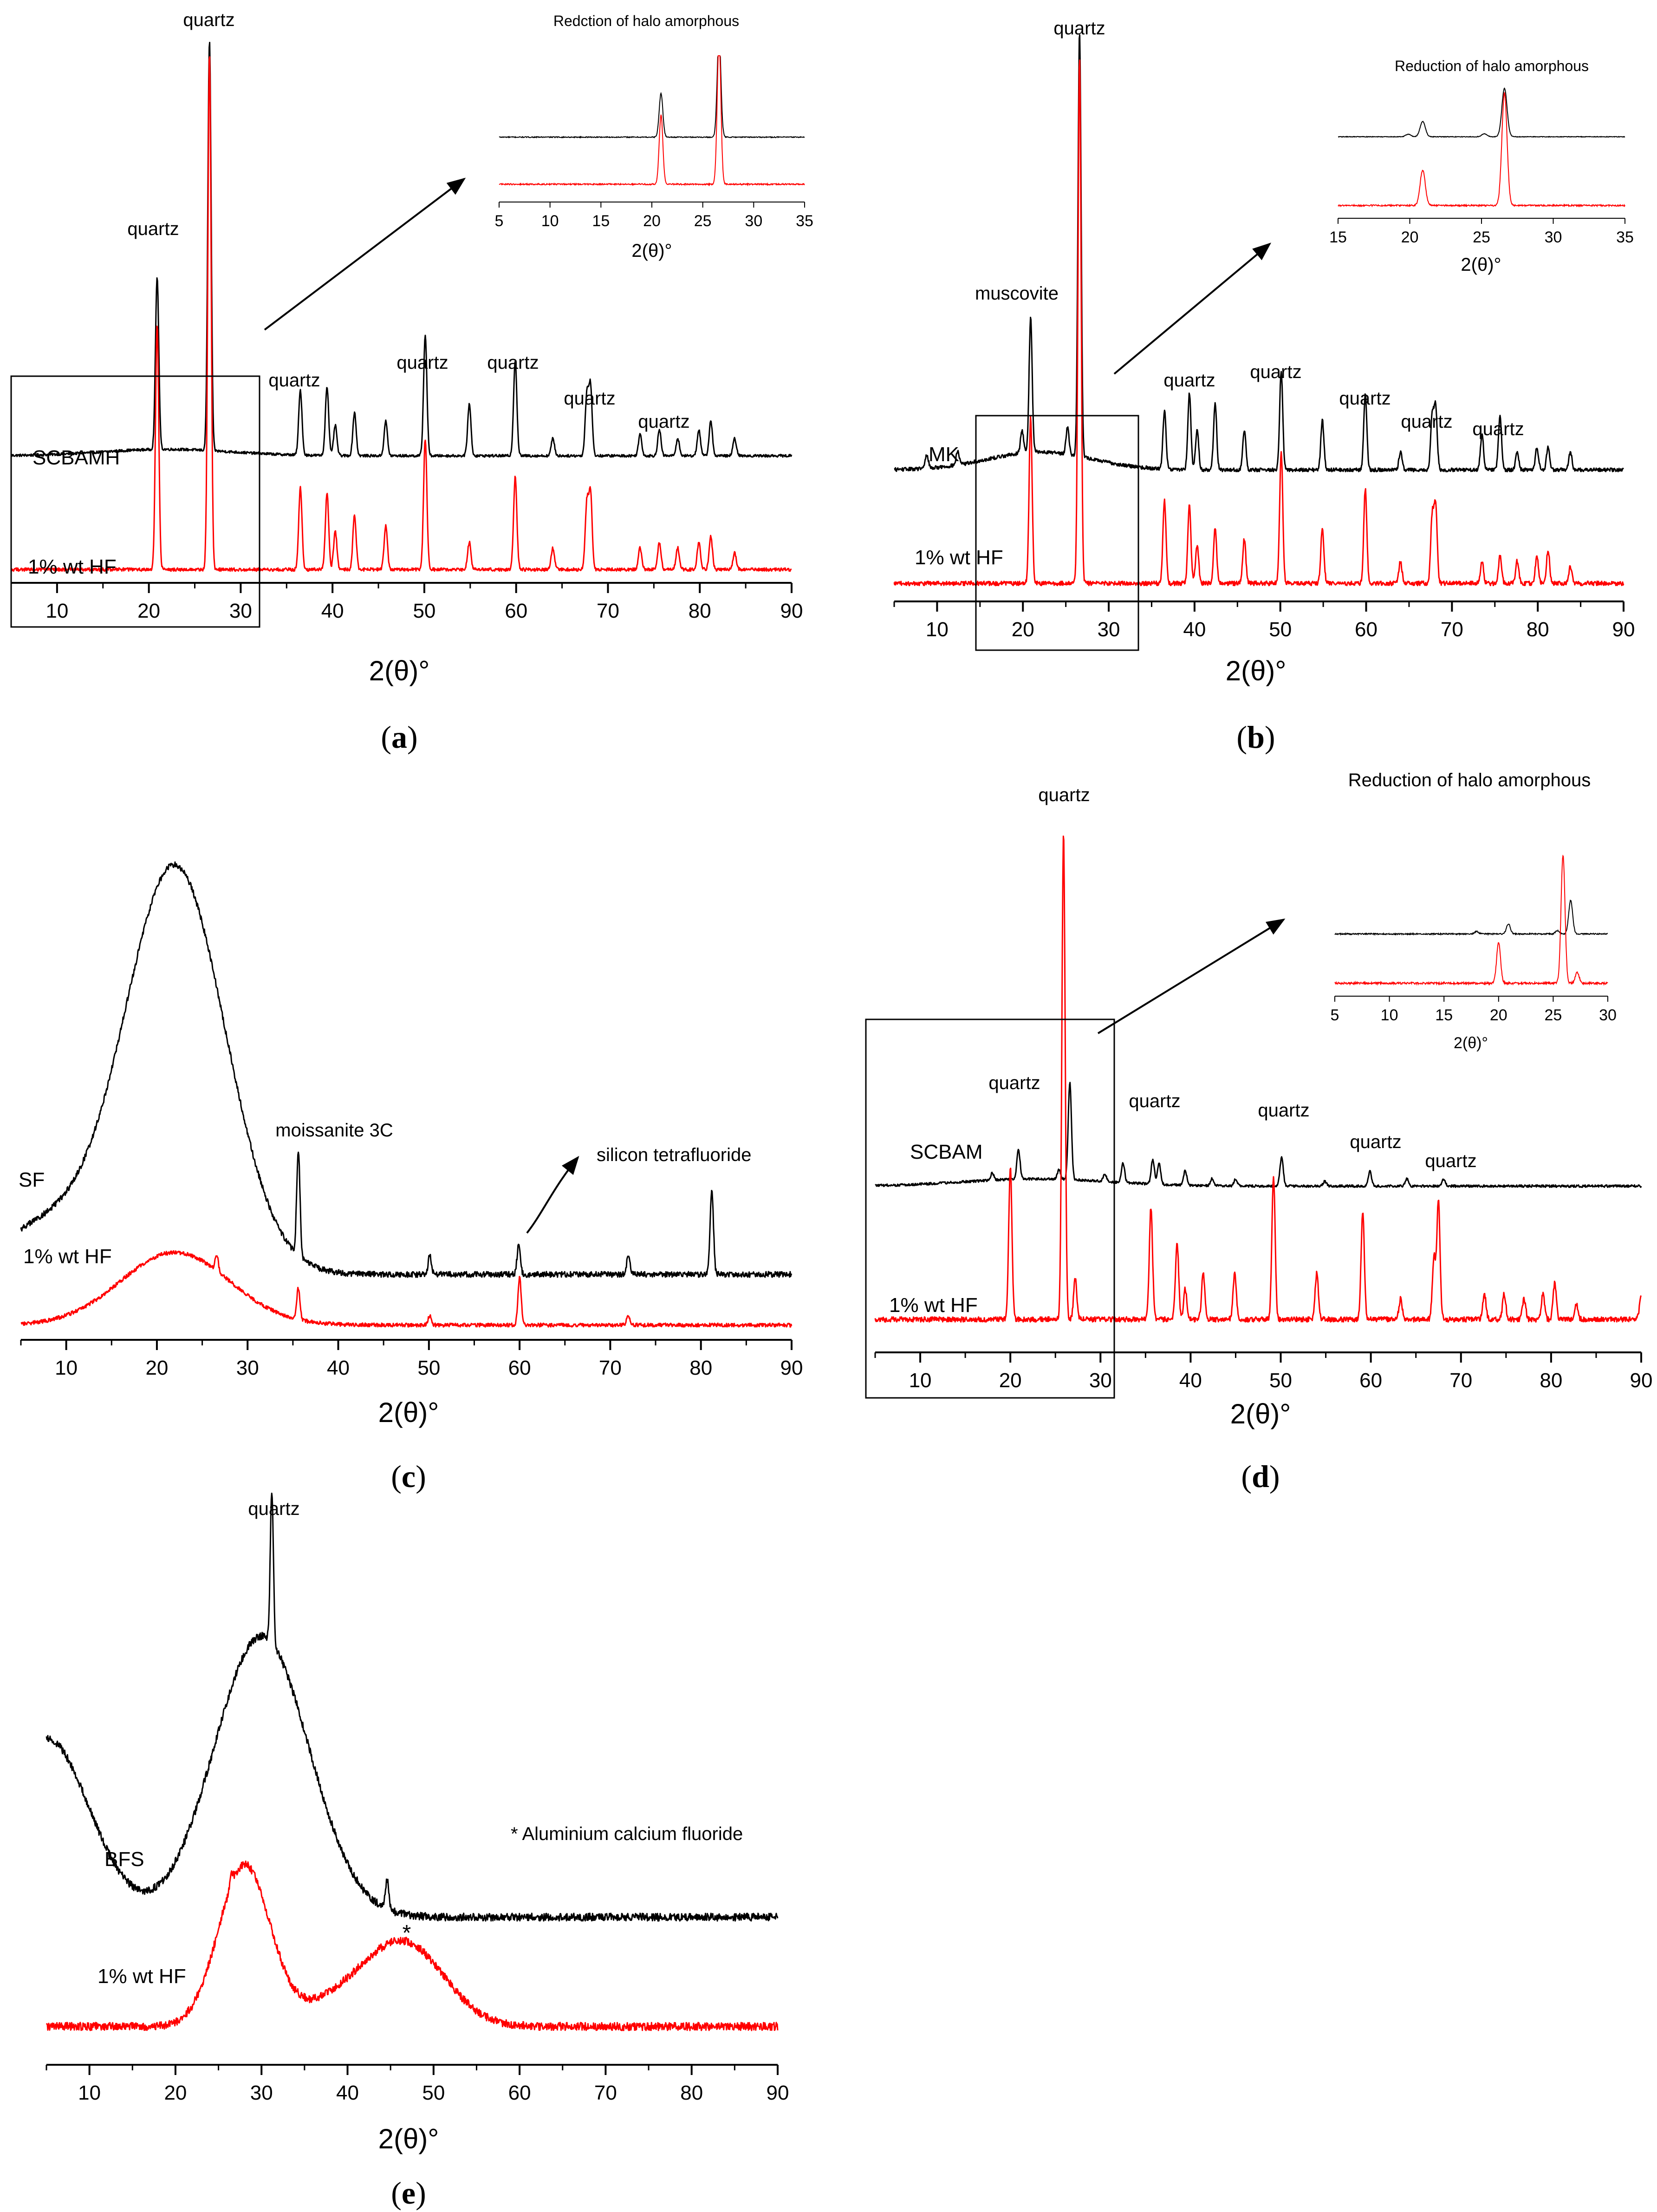 The width and height of the screenshot is (1657, 2212). What do you see at coordinates (1154, 1101) in the screenshot?
I see `annot-quartz-d3: quartz` at bounding box center [1154, 1101].